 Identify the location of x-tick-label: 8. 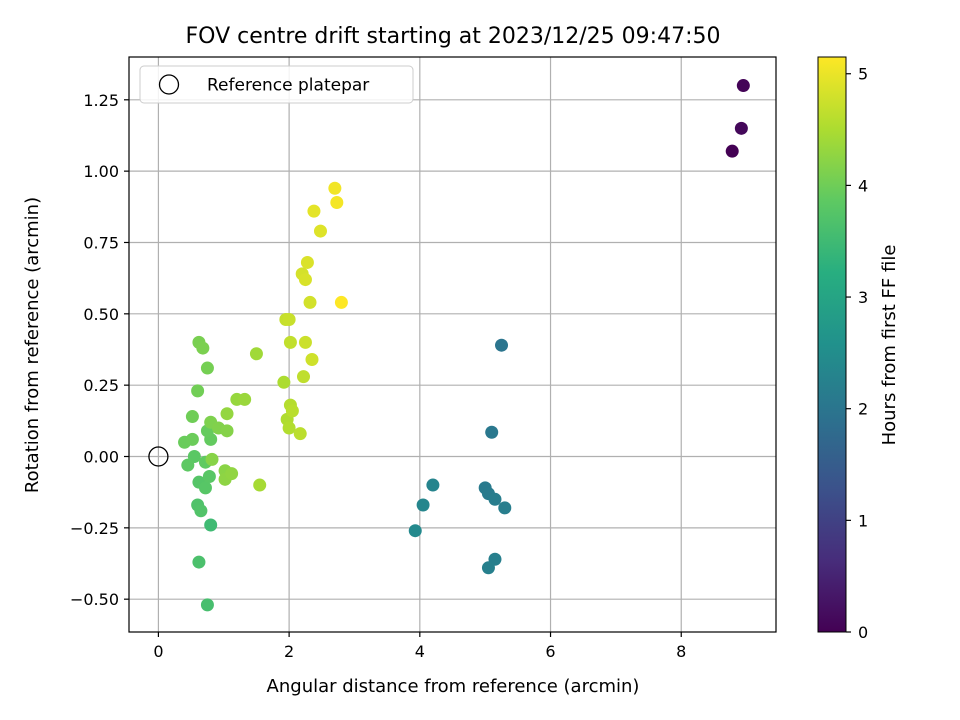
(681, 651).